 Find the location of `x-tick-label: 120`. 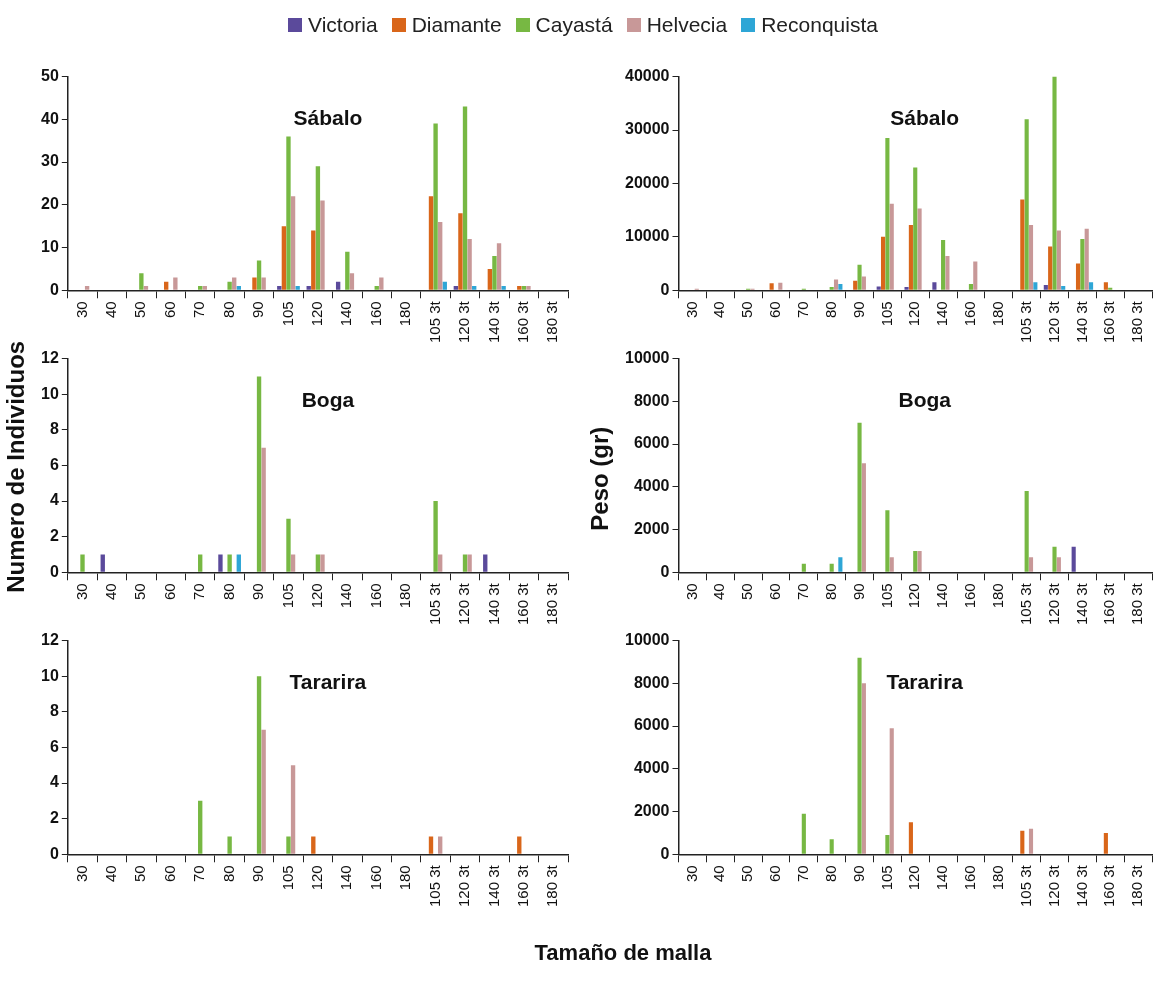

x-tick-label: 120 is located at coordinates (914, 596).